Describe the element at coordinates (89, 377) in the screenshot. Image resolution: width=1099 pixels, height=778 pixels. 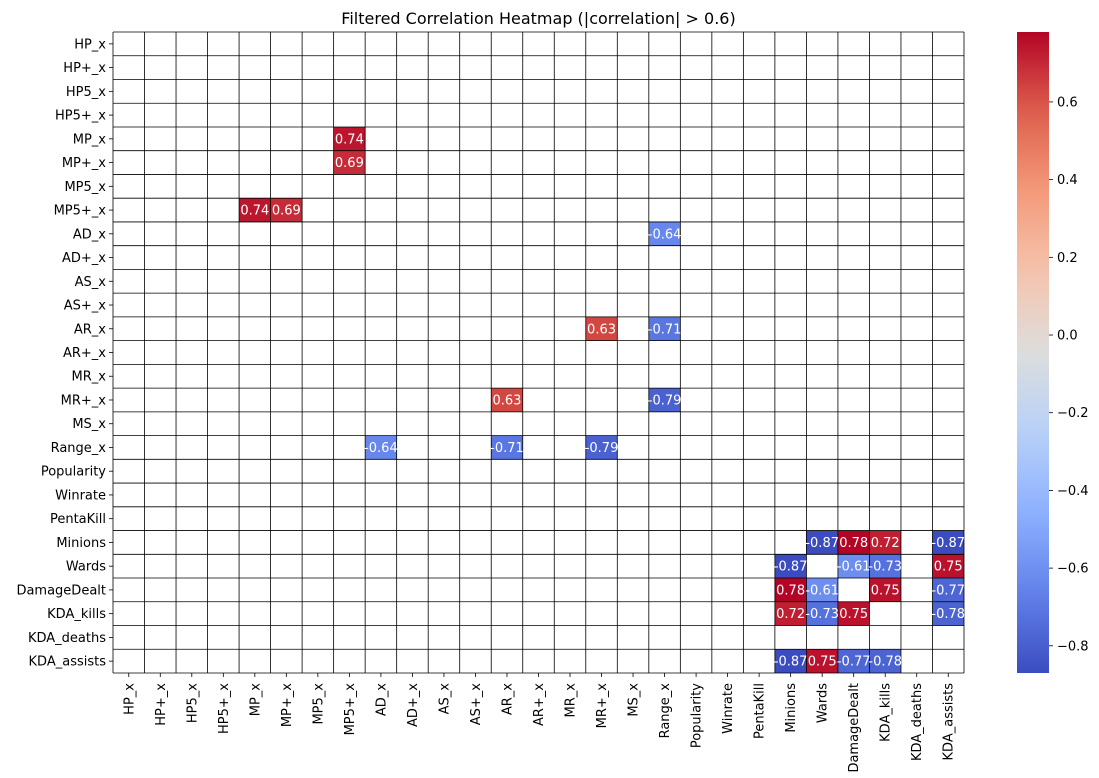
I see `y-tick-label: MR_x` at that location.